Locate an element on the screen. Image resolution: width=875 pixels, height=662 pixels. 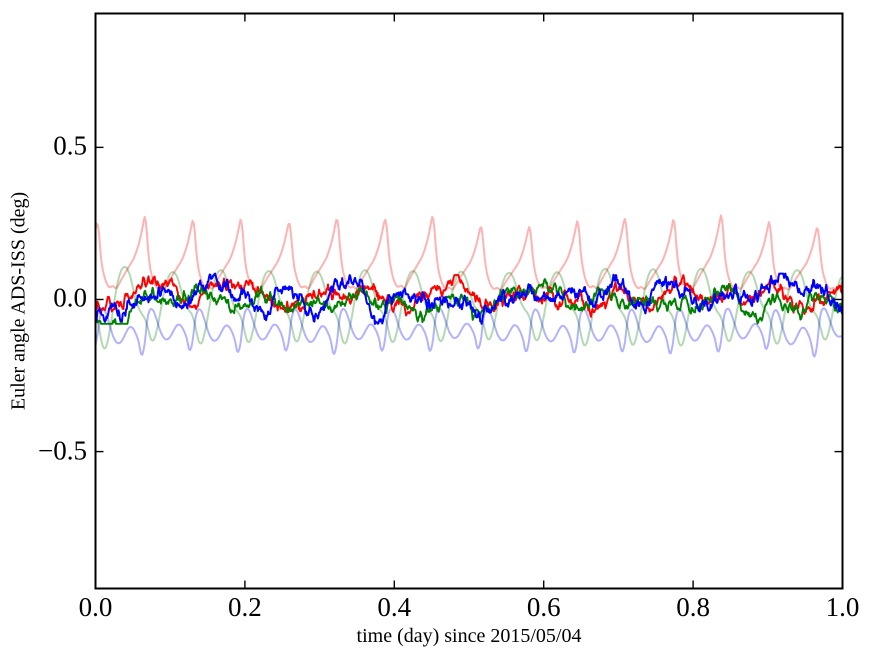
series-euler-angle-2-orbital-envelope is located at coordinates (469, 307).